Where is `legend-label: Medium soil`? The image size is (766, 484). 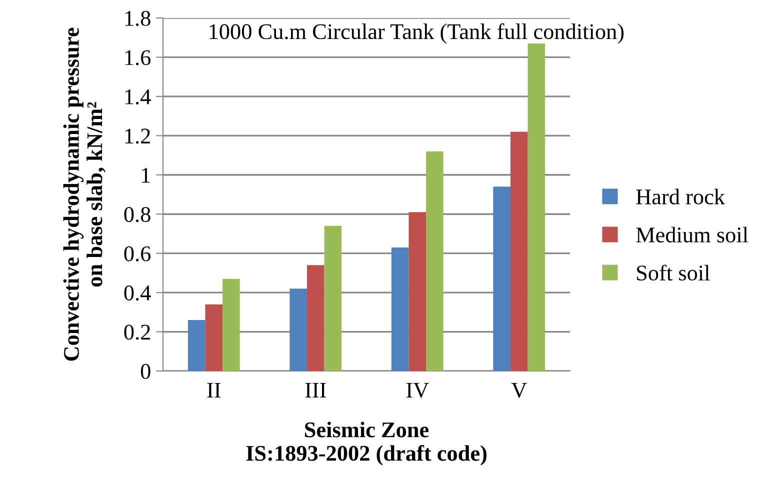
legend-label: Medium soil is located at coordinates (692, 234).